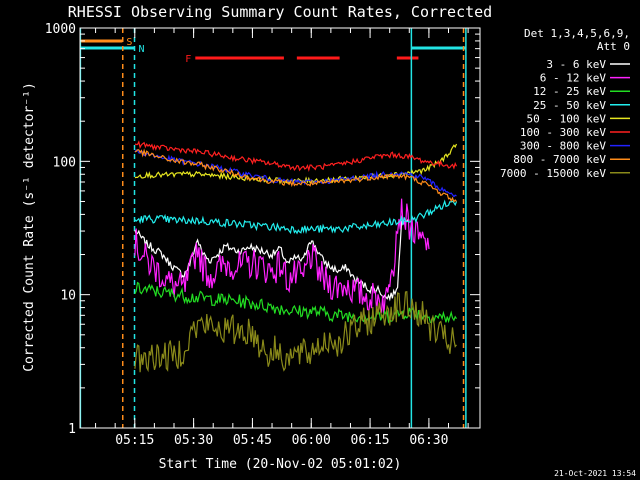  I want to click on flag-S-label: S, so click(129, 42).